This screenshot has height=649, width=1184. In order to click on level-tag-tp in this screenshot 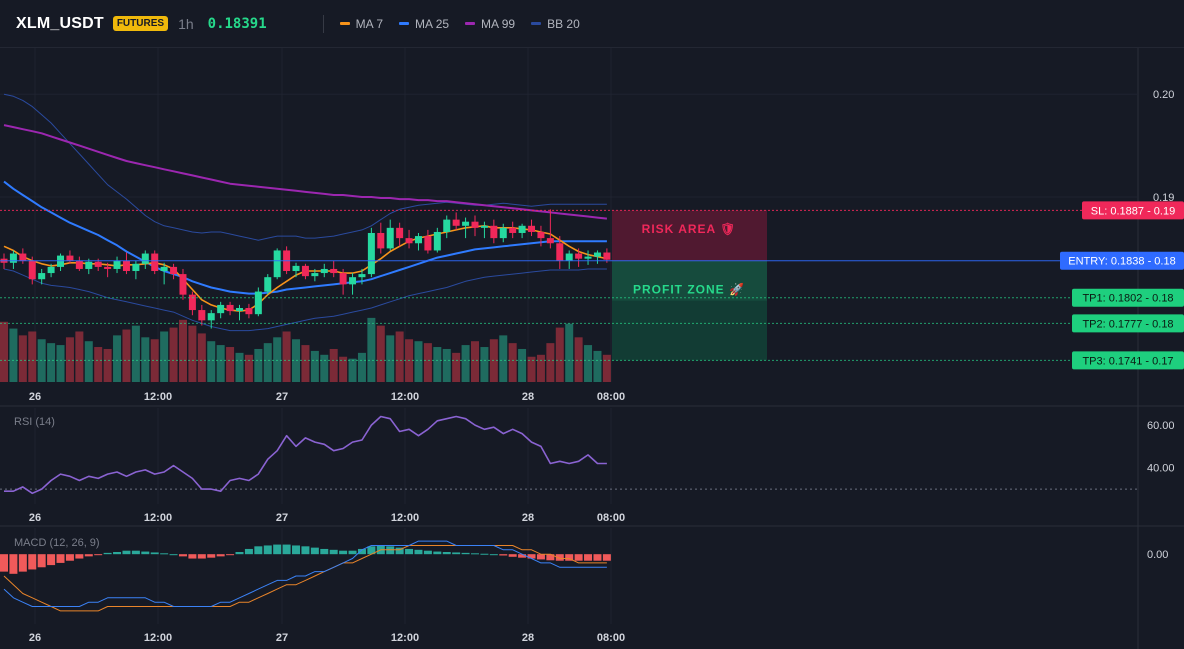, I will do `click(1128, 323)`.